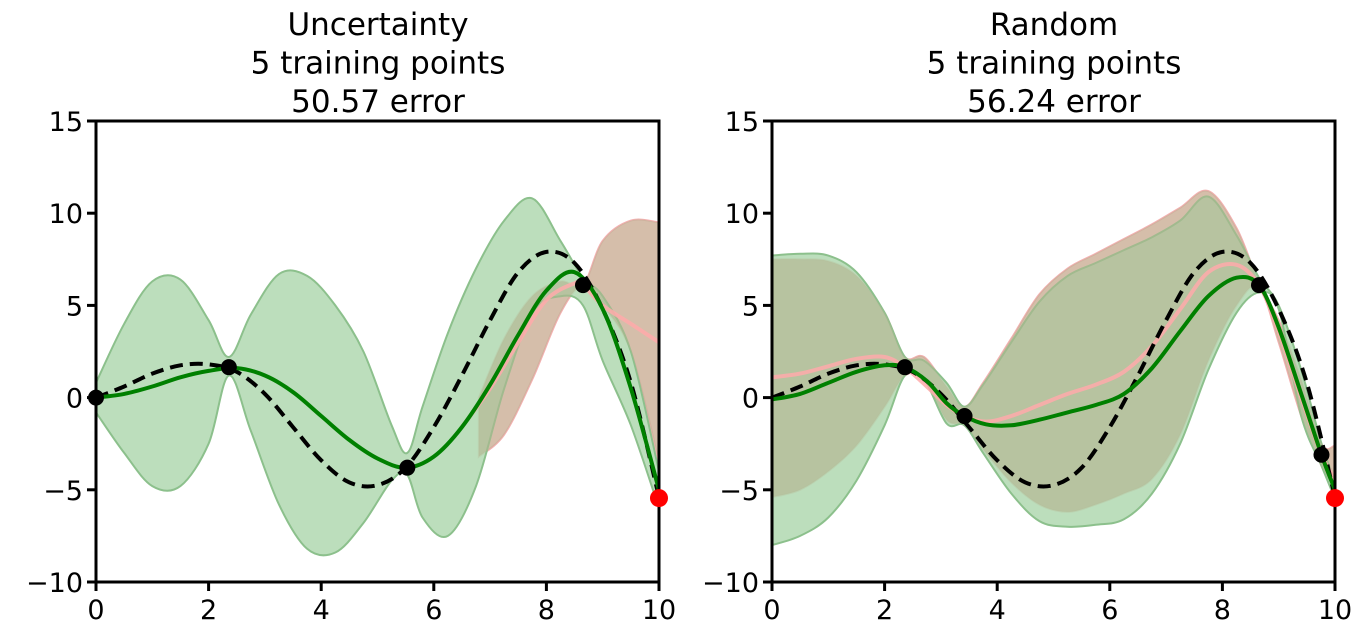  Describe the element at coordinates (1054, 102) in the screenshot. I see `chart-title-line: 56.24 error` at that location.